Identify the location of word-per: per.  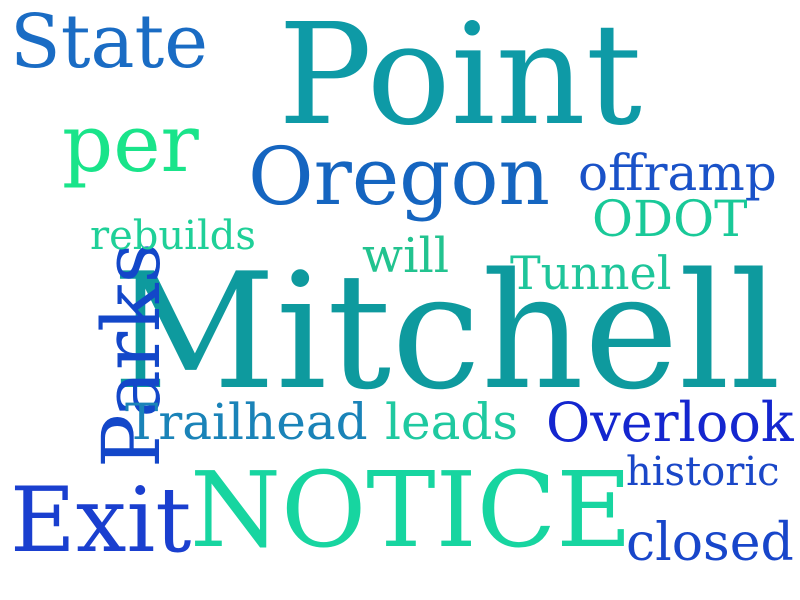
(130, 143).